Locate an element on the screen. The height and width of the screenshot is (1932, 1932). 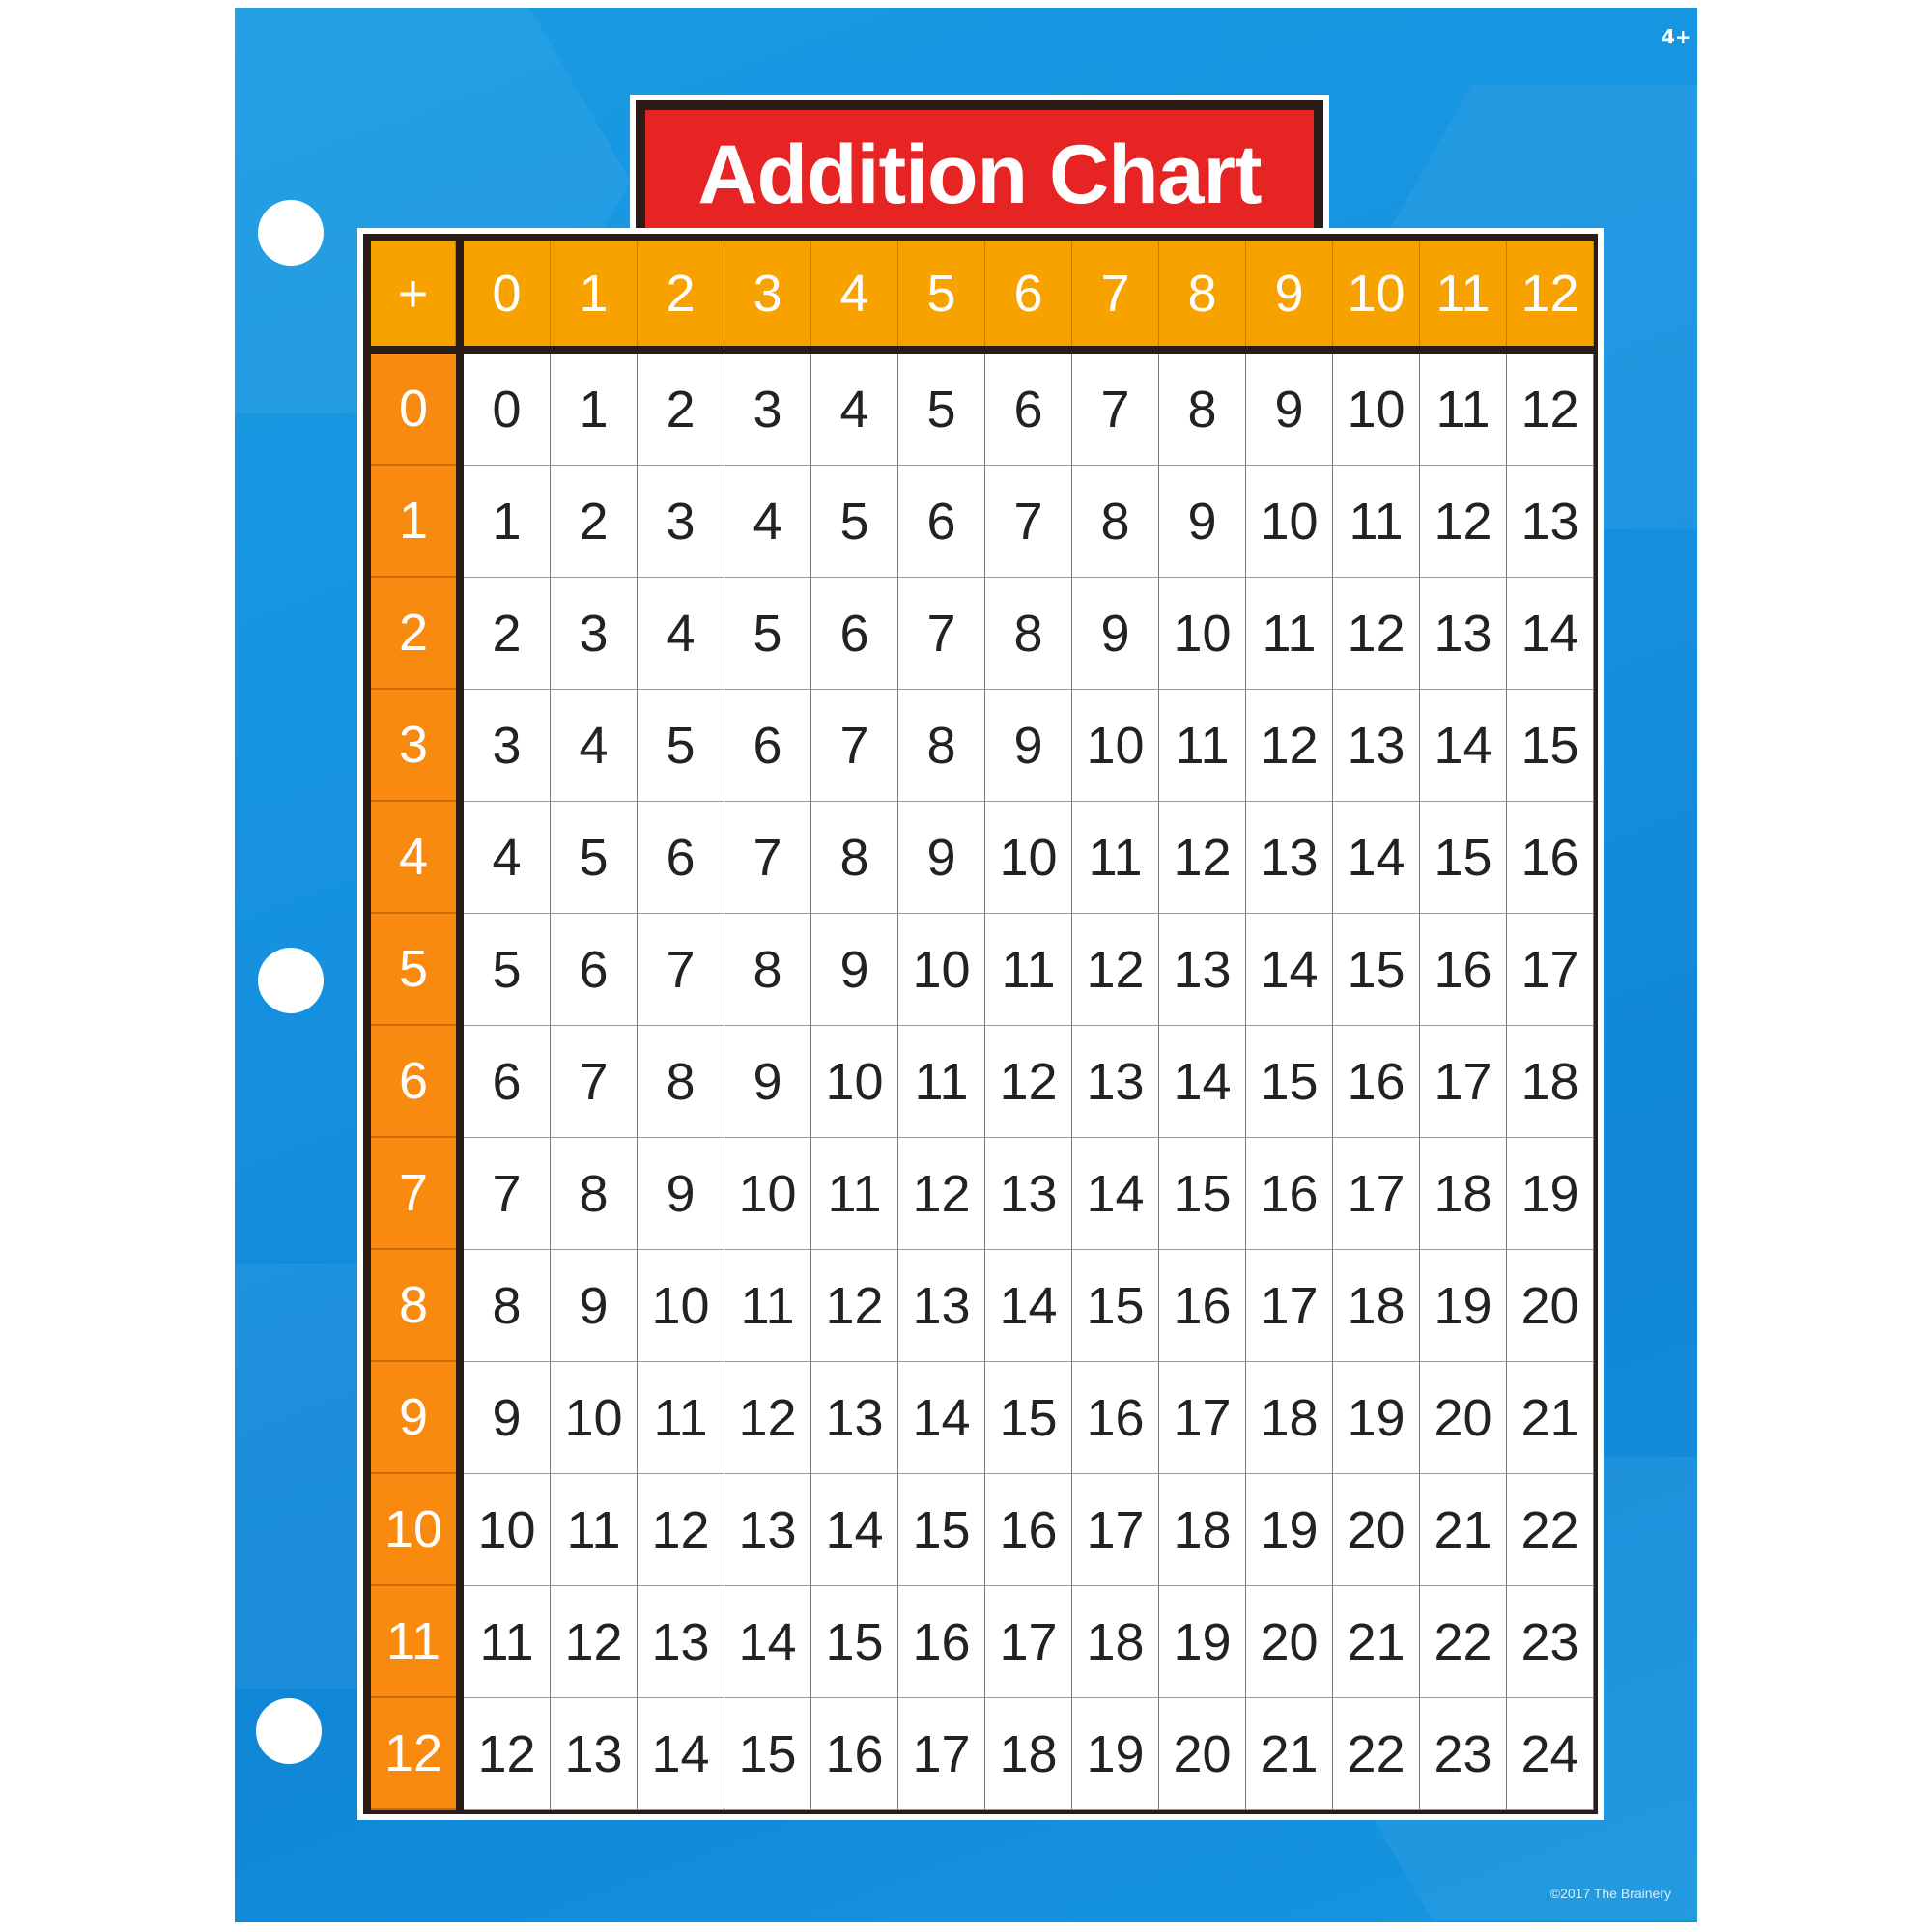
title-banner: Addition Chart is located at coordinates (979, 167).